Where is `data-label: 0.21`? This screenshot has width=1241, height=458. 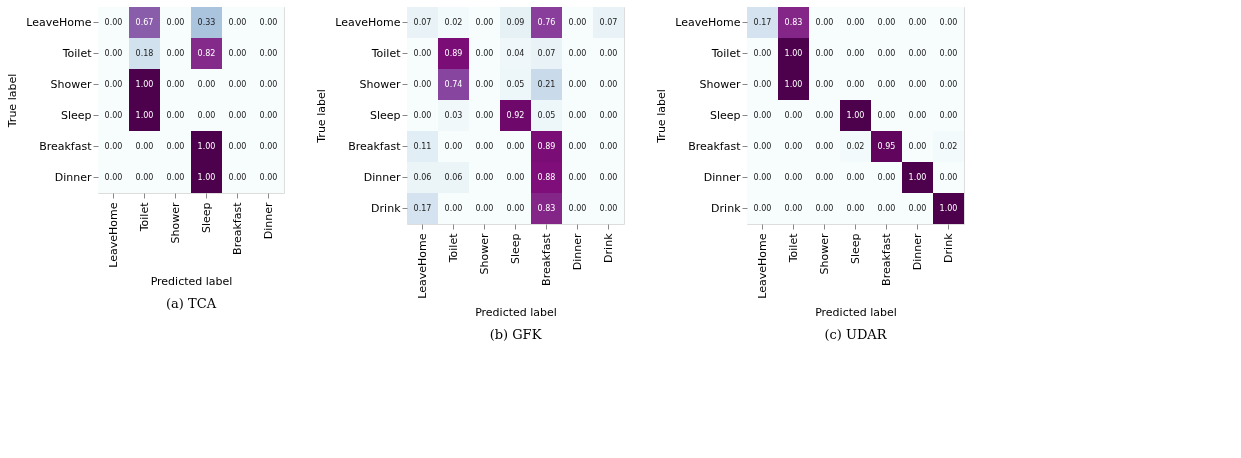
data-label: 0.21 is located at coordinates (546, 84).